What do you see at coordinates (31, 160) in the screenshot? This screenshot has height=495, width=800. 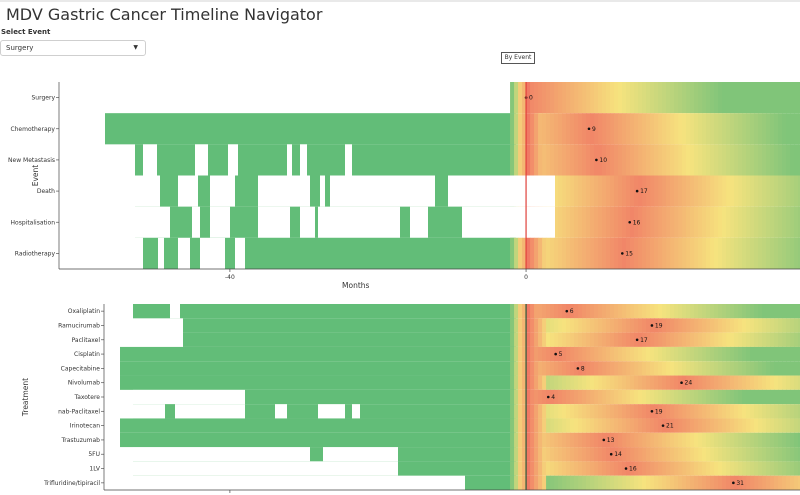 I see `row-label-new-metastasis: New Metastasis` at bounding box center [31, 160].